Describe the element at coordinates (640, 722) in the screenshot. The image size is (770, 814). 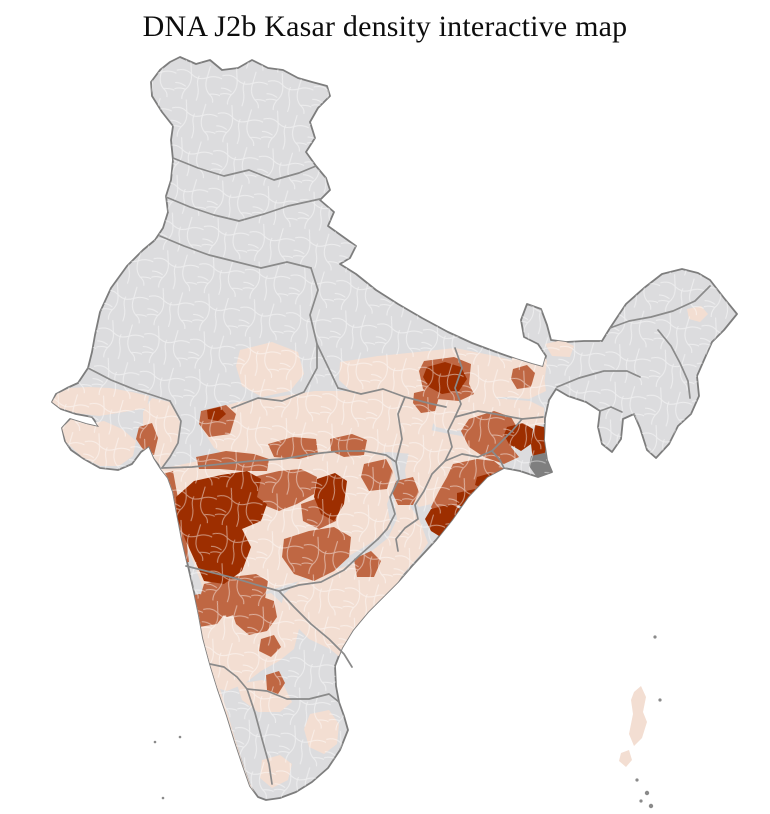
I see `andaman-nicobar-islands` at that location.